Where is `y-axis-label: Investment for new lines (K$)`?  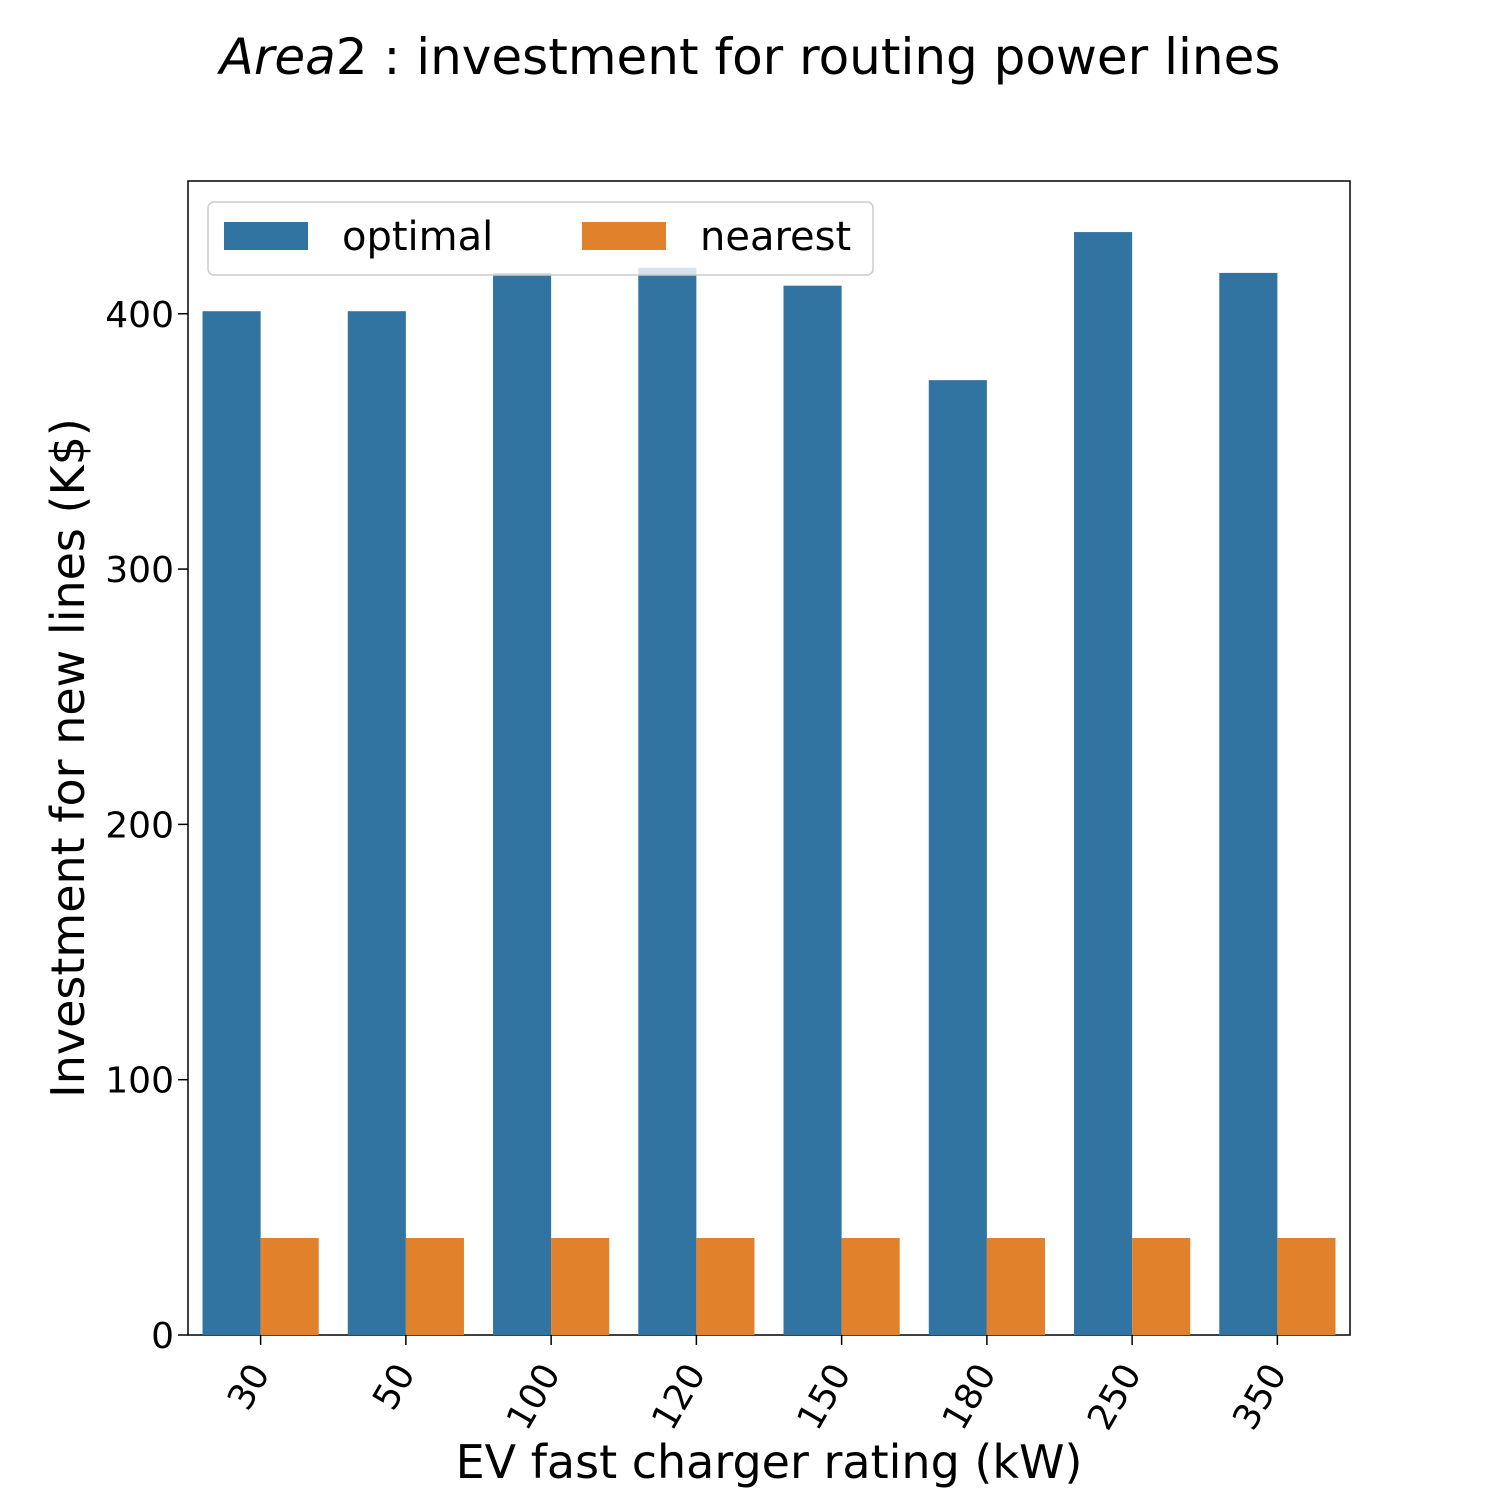 y-axis-label: Investment for new lines (K$) is located at coordinates (68, 758).